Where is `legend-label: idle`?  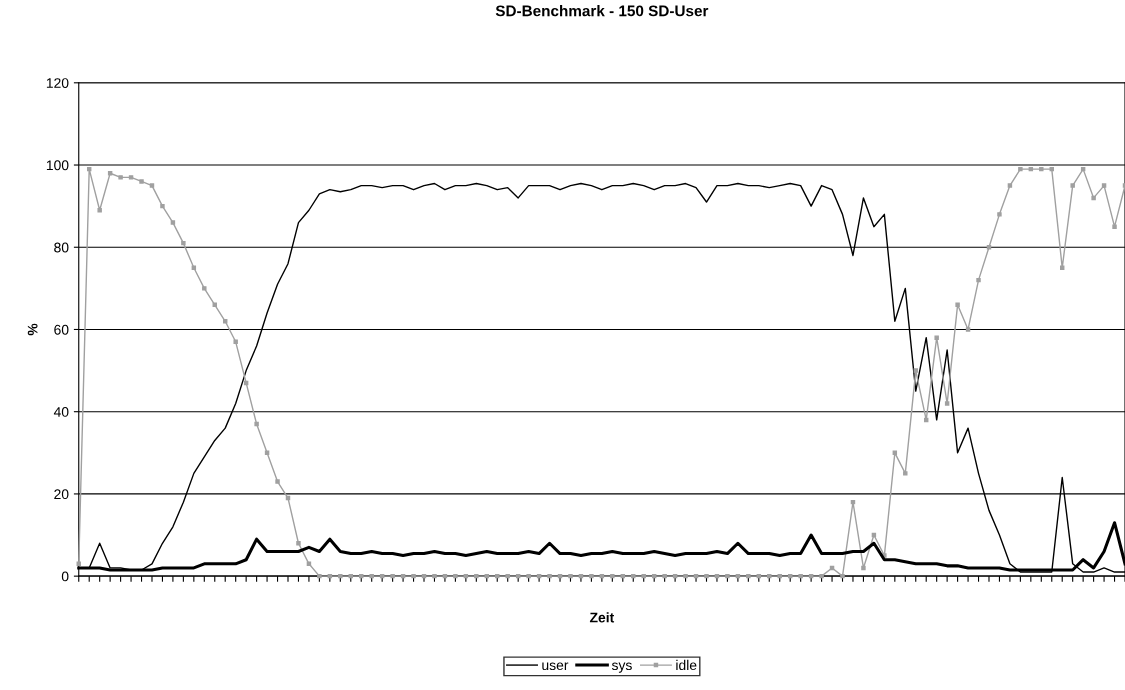 legend-label: idle is located at coordinates (686, 665).